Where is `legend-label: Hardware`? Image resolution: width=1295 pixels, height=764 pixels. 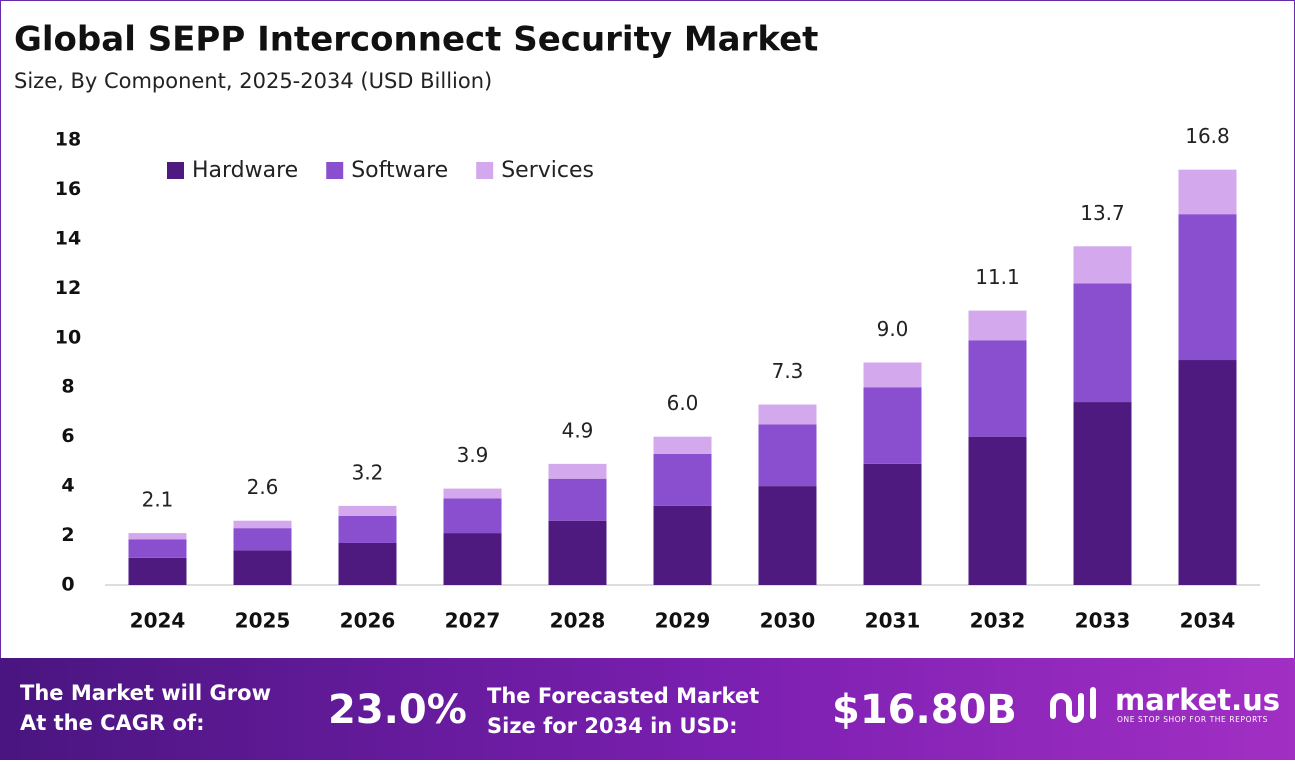 legend-label: Hardware is located at coordinates (245, 170).